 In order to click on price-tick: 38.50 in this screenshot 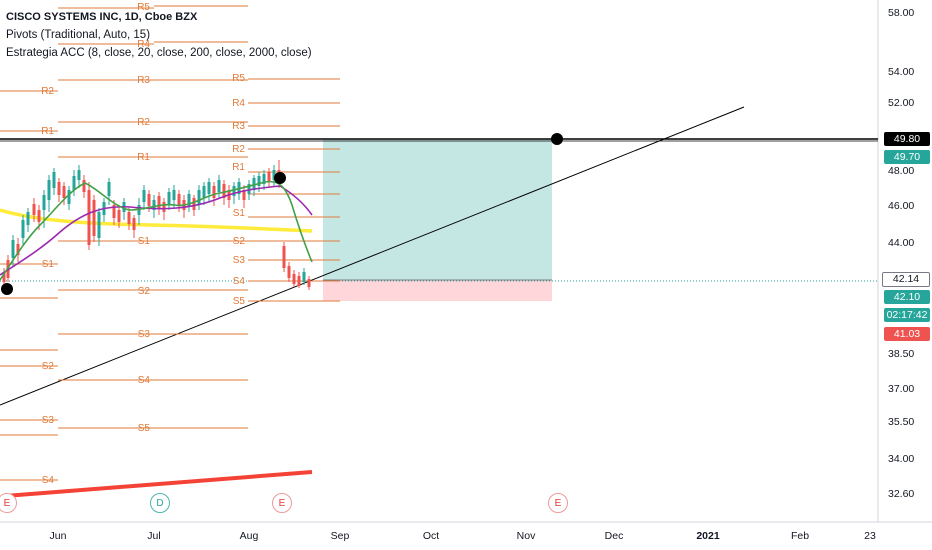, I will do `click(901, 354)`.